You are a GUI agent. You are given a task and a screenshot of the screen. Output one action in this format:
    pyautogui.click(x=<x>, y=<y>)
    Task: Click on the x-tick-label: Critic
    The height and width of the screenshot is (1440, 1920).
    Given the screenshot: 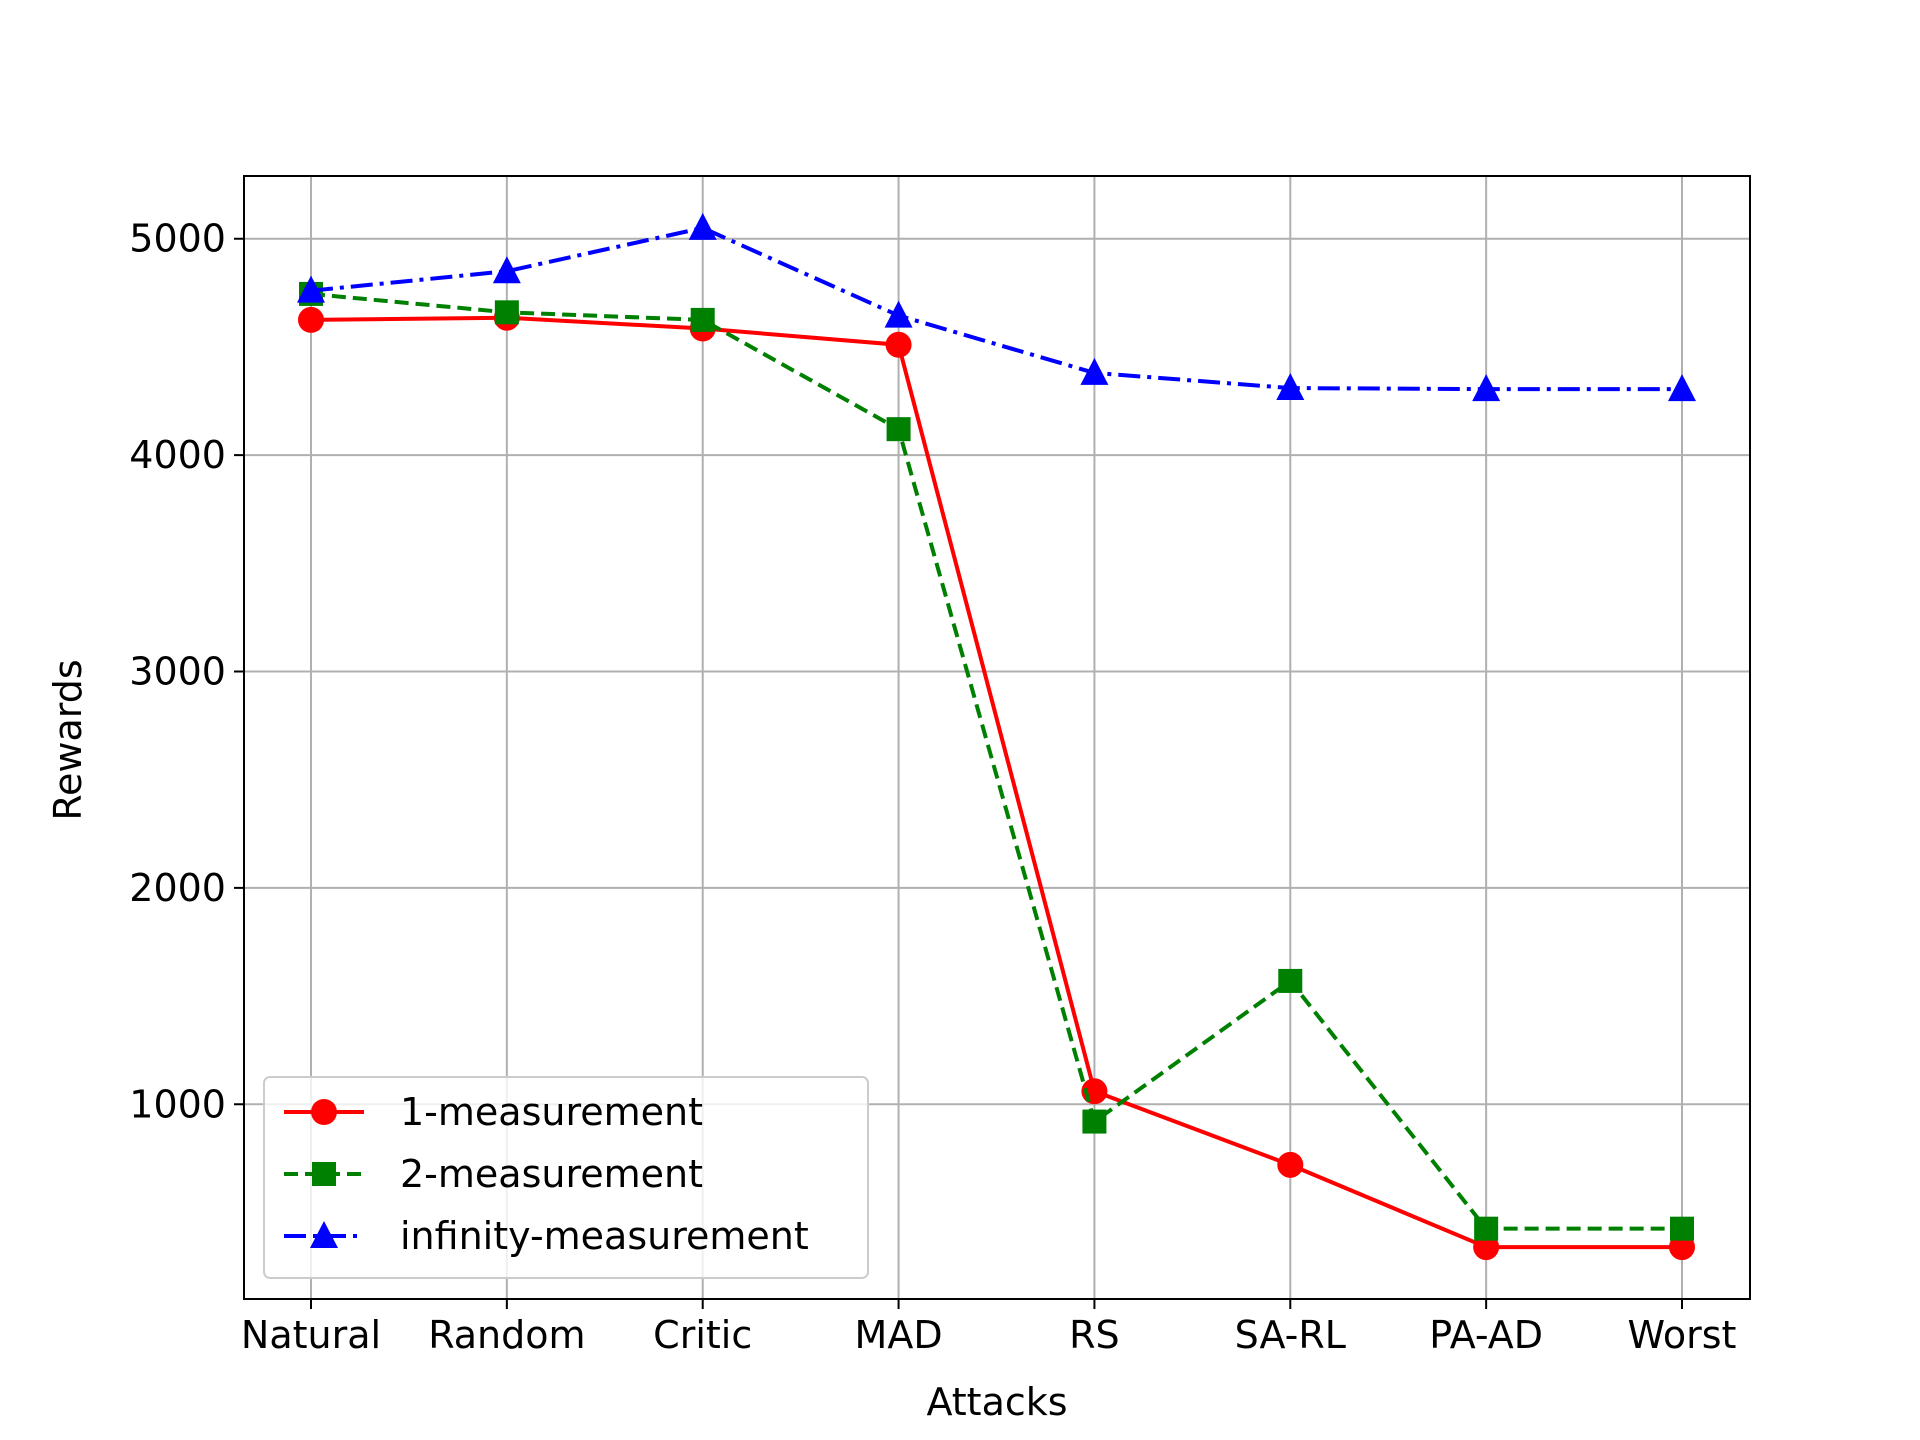 What is the action you would take?
    pyautogui.click(x=702, y=1335)
    